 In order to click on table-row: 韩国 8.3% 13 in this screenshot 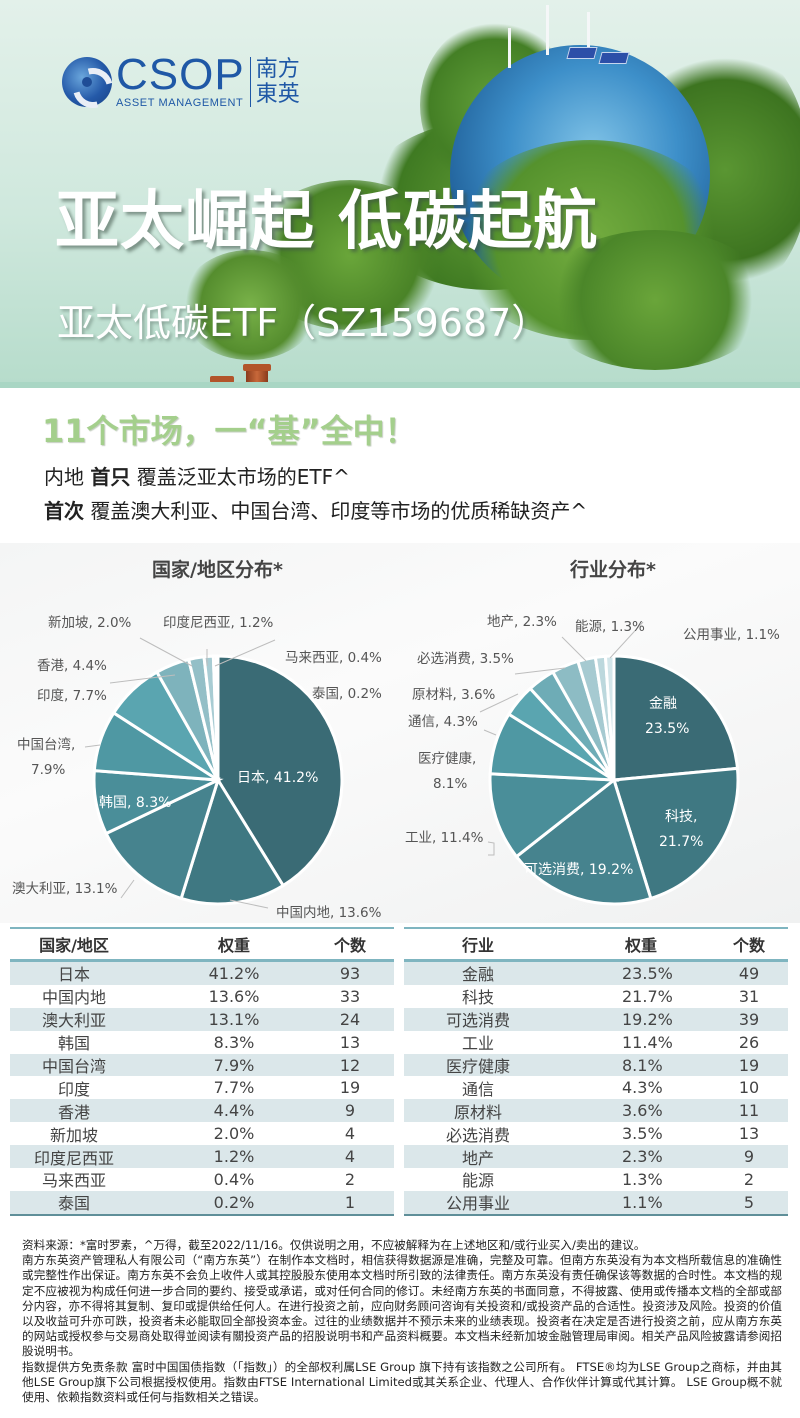, I will do `click(202, 1042)`.